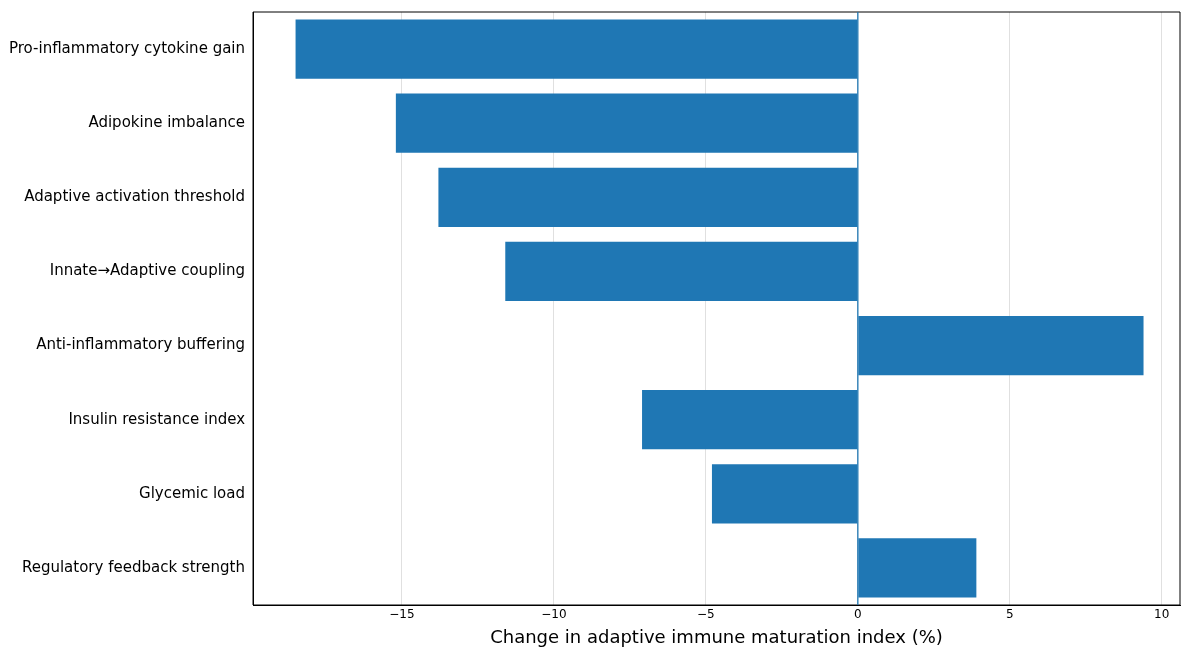  What do you see at coordinates (192, 492) in the screenshot?
I see `y-tick-label: Glycemic load` at bounding box center [192, 492].